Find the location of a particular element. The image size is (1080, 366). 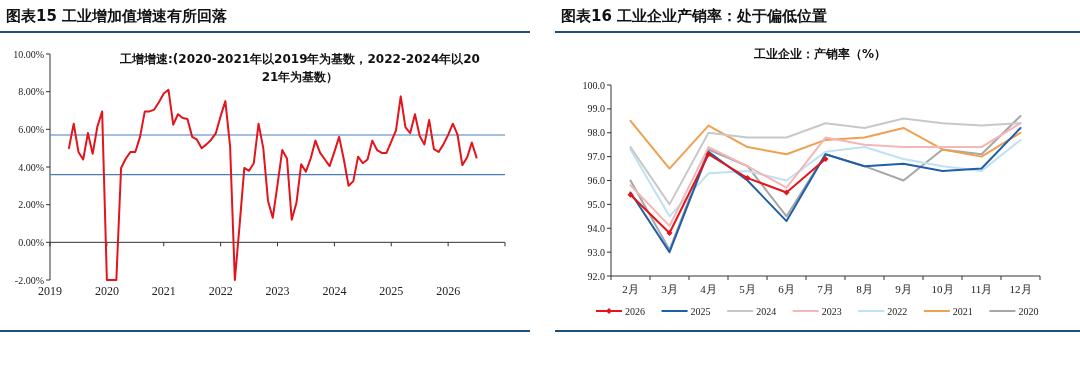

legend-label: 2021 is located at coordinates (962, 311).